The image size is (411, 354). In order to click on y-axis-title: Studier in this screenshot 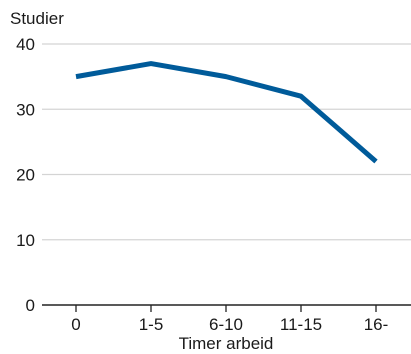, I will do `click(37, 18)`.